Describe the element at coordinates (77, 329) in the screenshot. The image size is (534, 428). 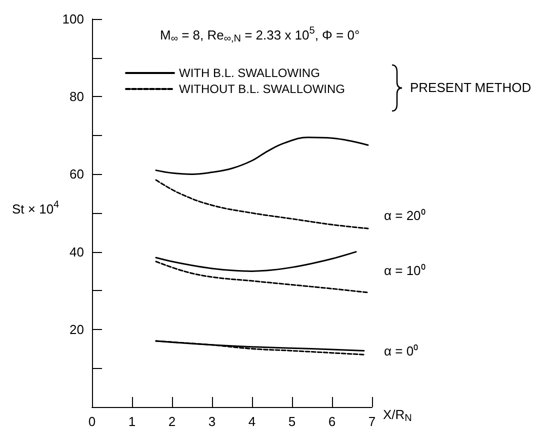
I see `y-tick-label: 20` at that location.